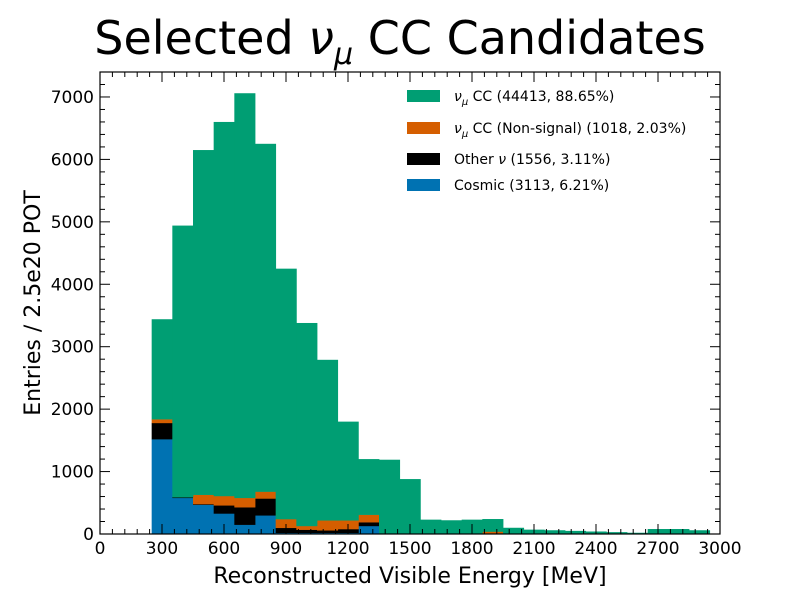 The image size is (800, 600). Describe the element at coordinates (595, 549) in the screenshot. I see `x-tick-label: 2400` at that location.